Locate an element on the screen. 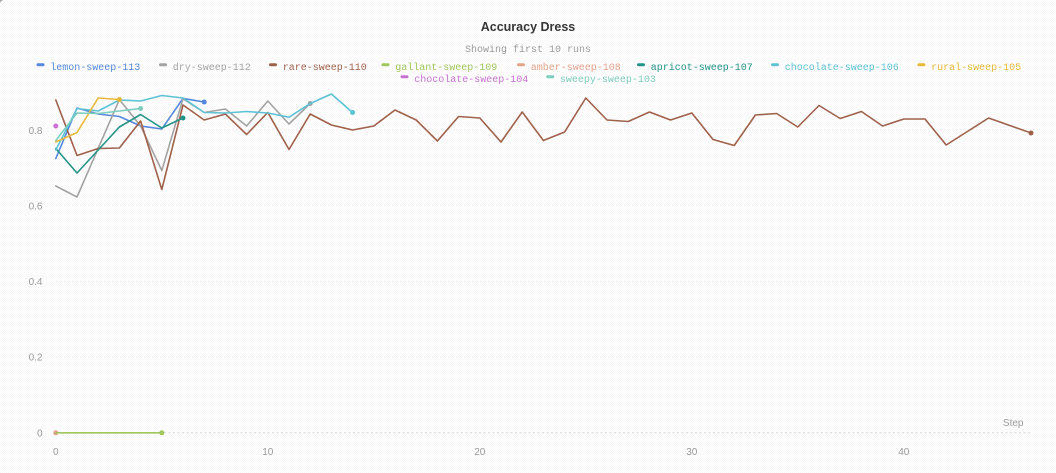 The image size is (1056, 473). svg-text: lemon-sweep-113 is located at coordinates (95, 68).